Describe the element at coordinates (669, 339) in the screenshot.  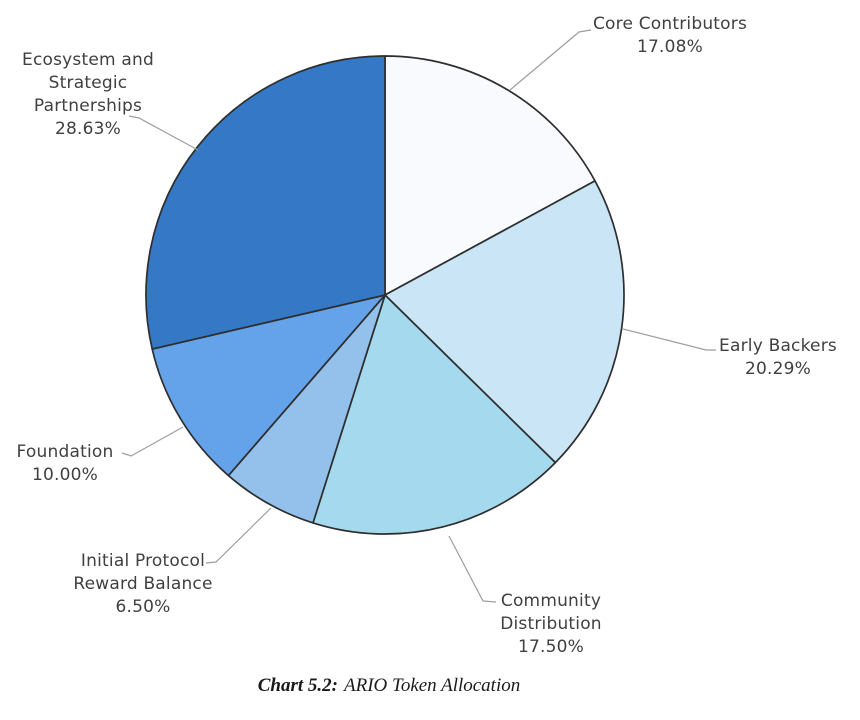
I see `leader-line-early-backers` at that location.